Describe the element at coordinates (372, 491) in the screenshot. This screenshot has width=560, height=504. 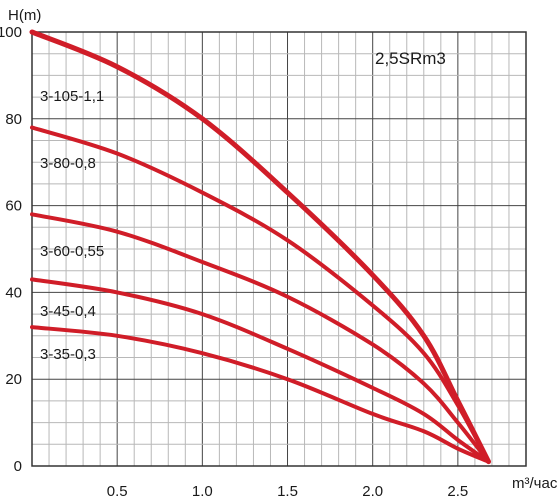
I see `x-tick-label: 2.0` at that location.